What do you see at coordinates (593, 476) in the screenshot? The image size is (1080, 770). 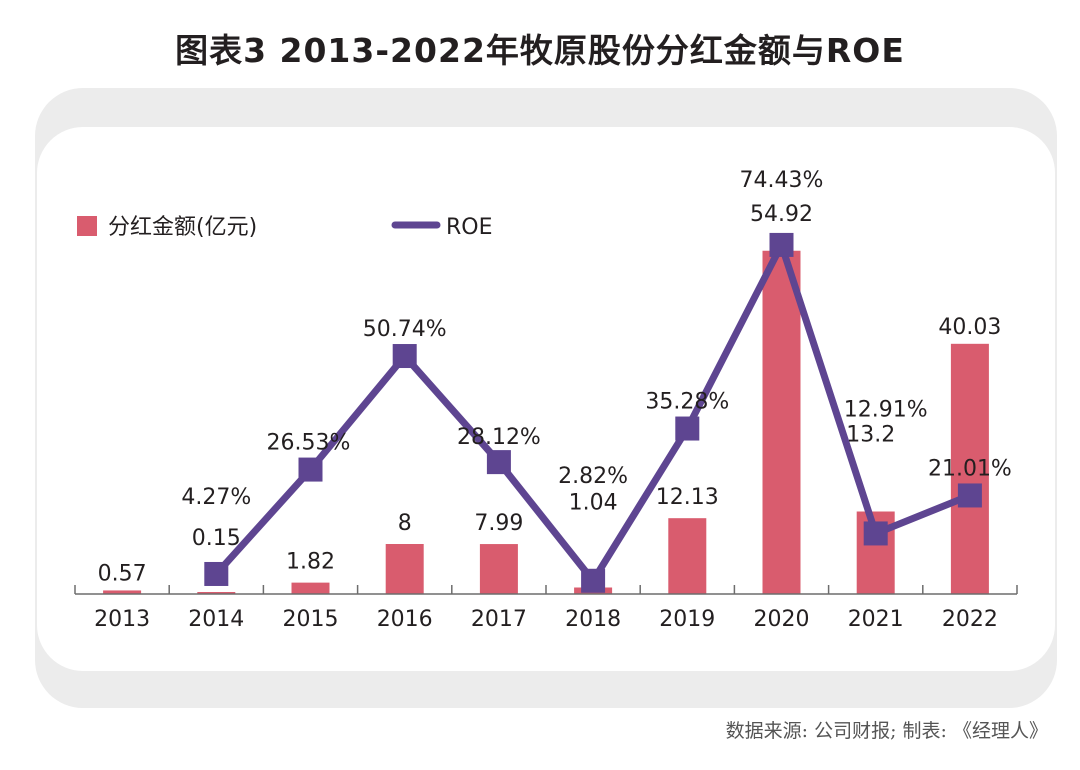 I see `roe-value-label-2018: 2.82%` at bounding box center [593, 476].